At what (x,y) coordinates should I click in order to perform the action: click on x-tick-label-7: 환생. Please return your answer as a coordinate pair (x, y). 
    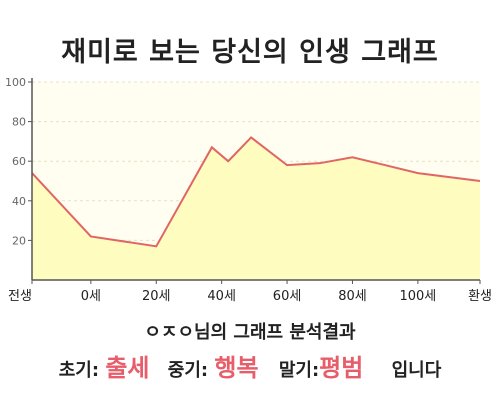
    Looking at the image, I should click on (480, 296).